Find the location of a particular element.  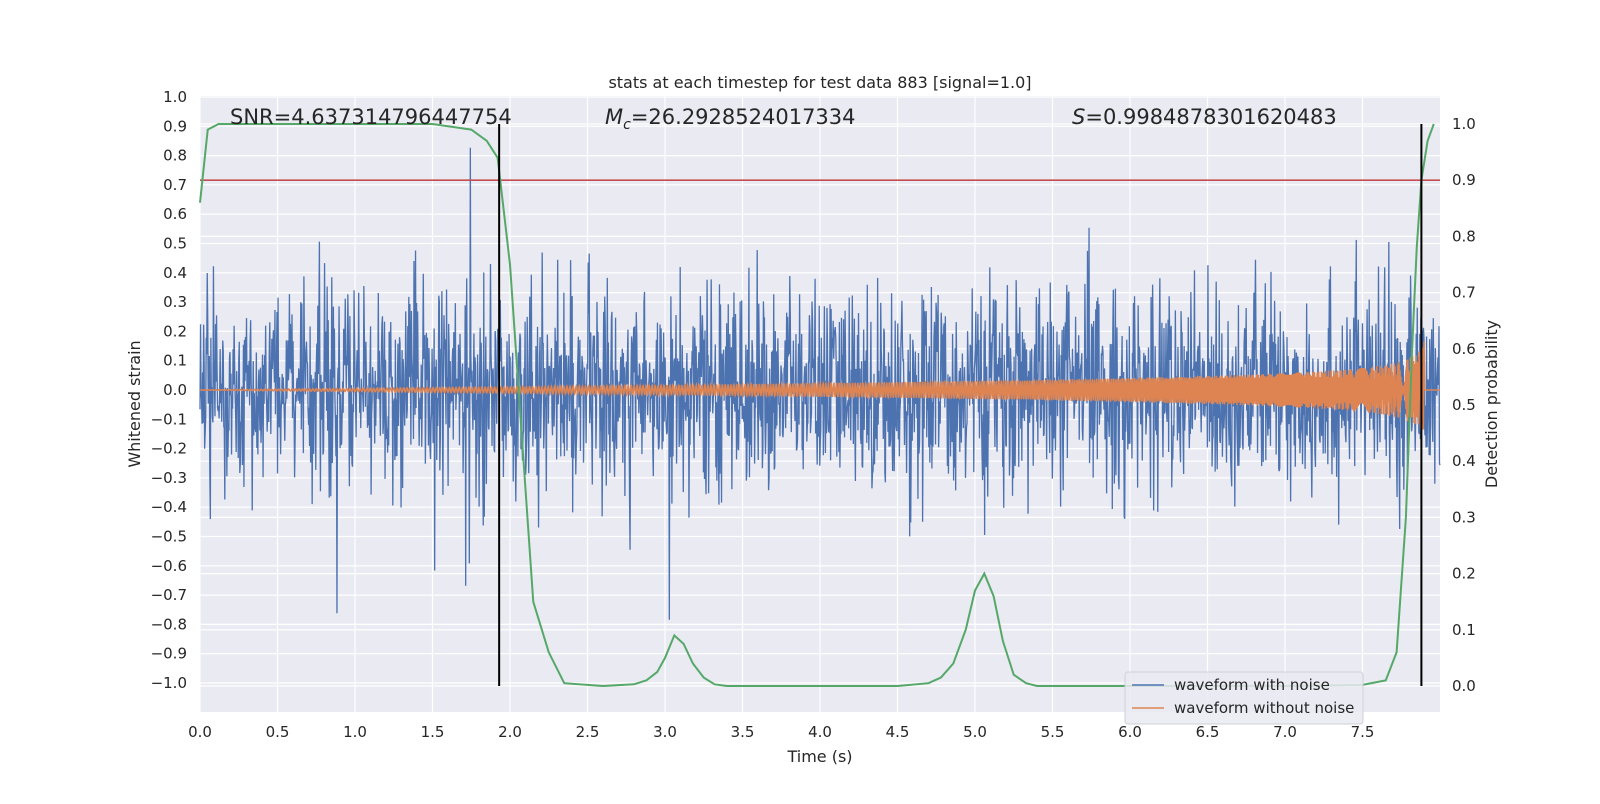

y-right-tick-labels: 1.0 0.9 0.8 0.7 0.6 0.5 0.4 0.3 0.2 0.1 0.0 is located at coordinates (1464, 405).